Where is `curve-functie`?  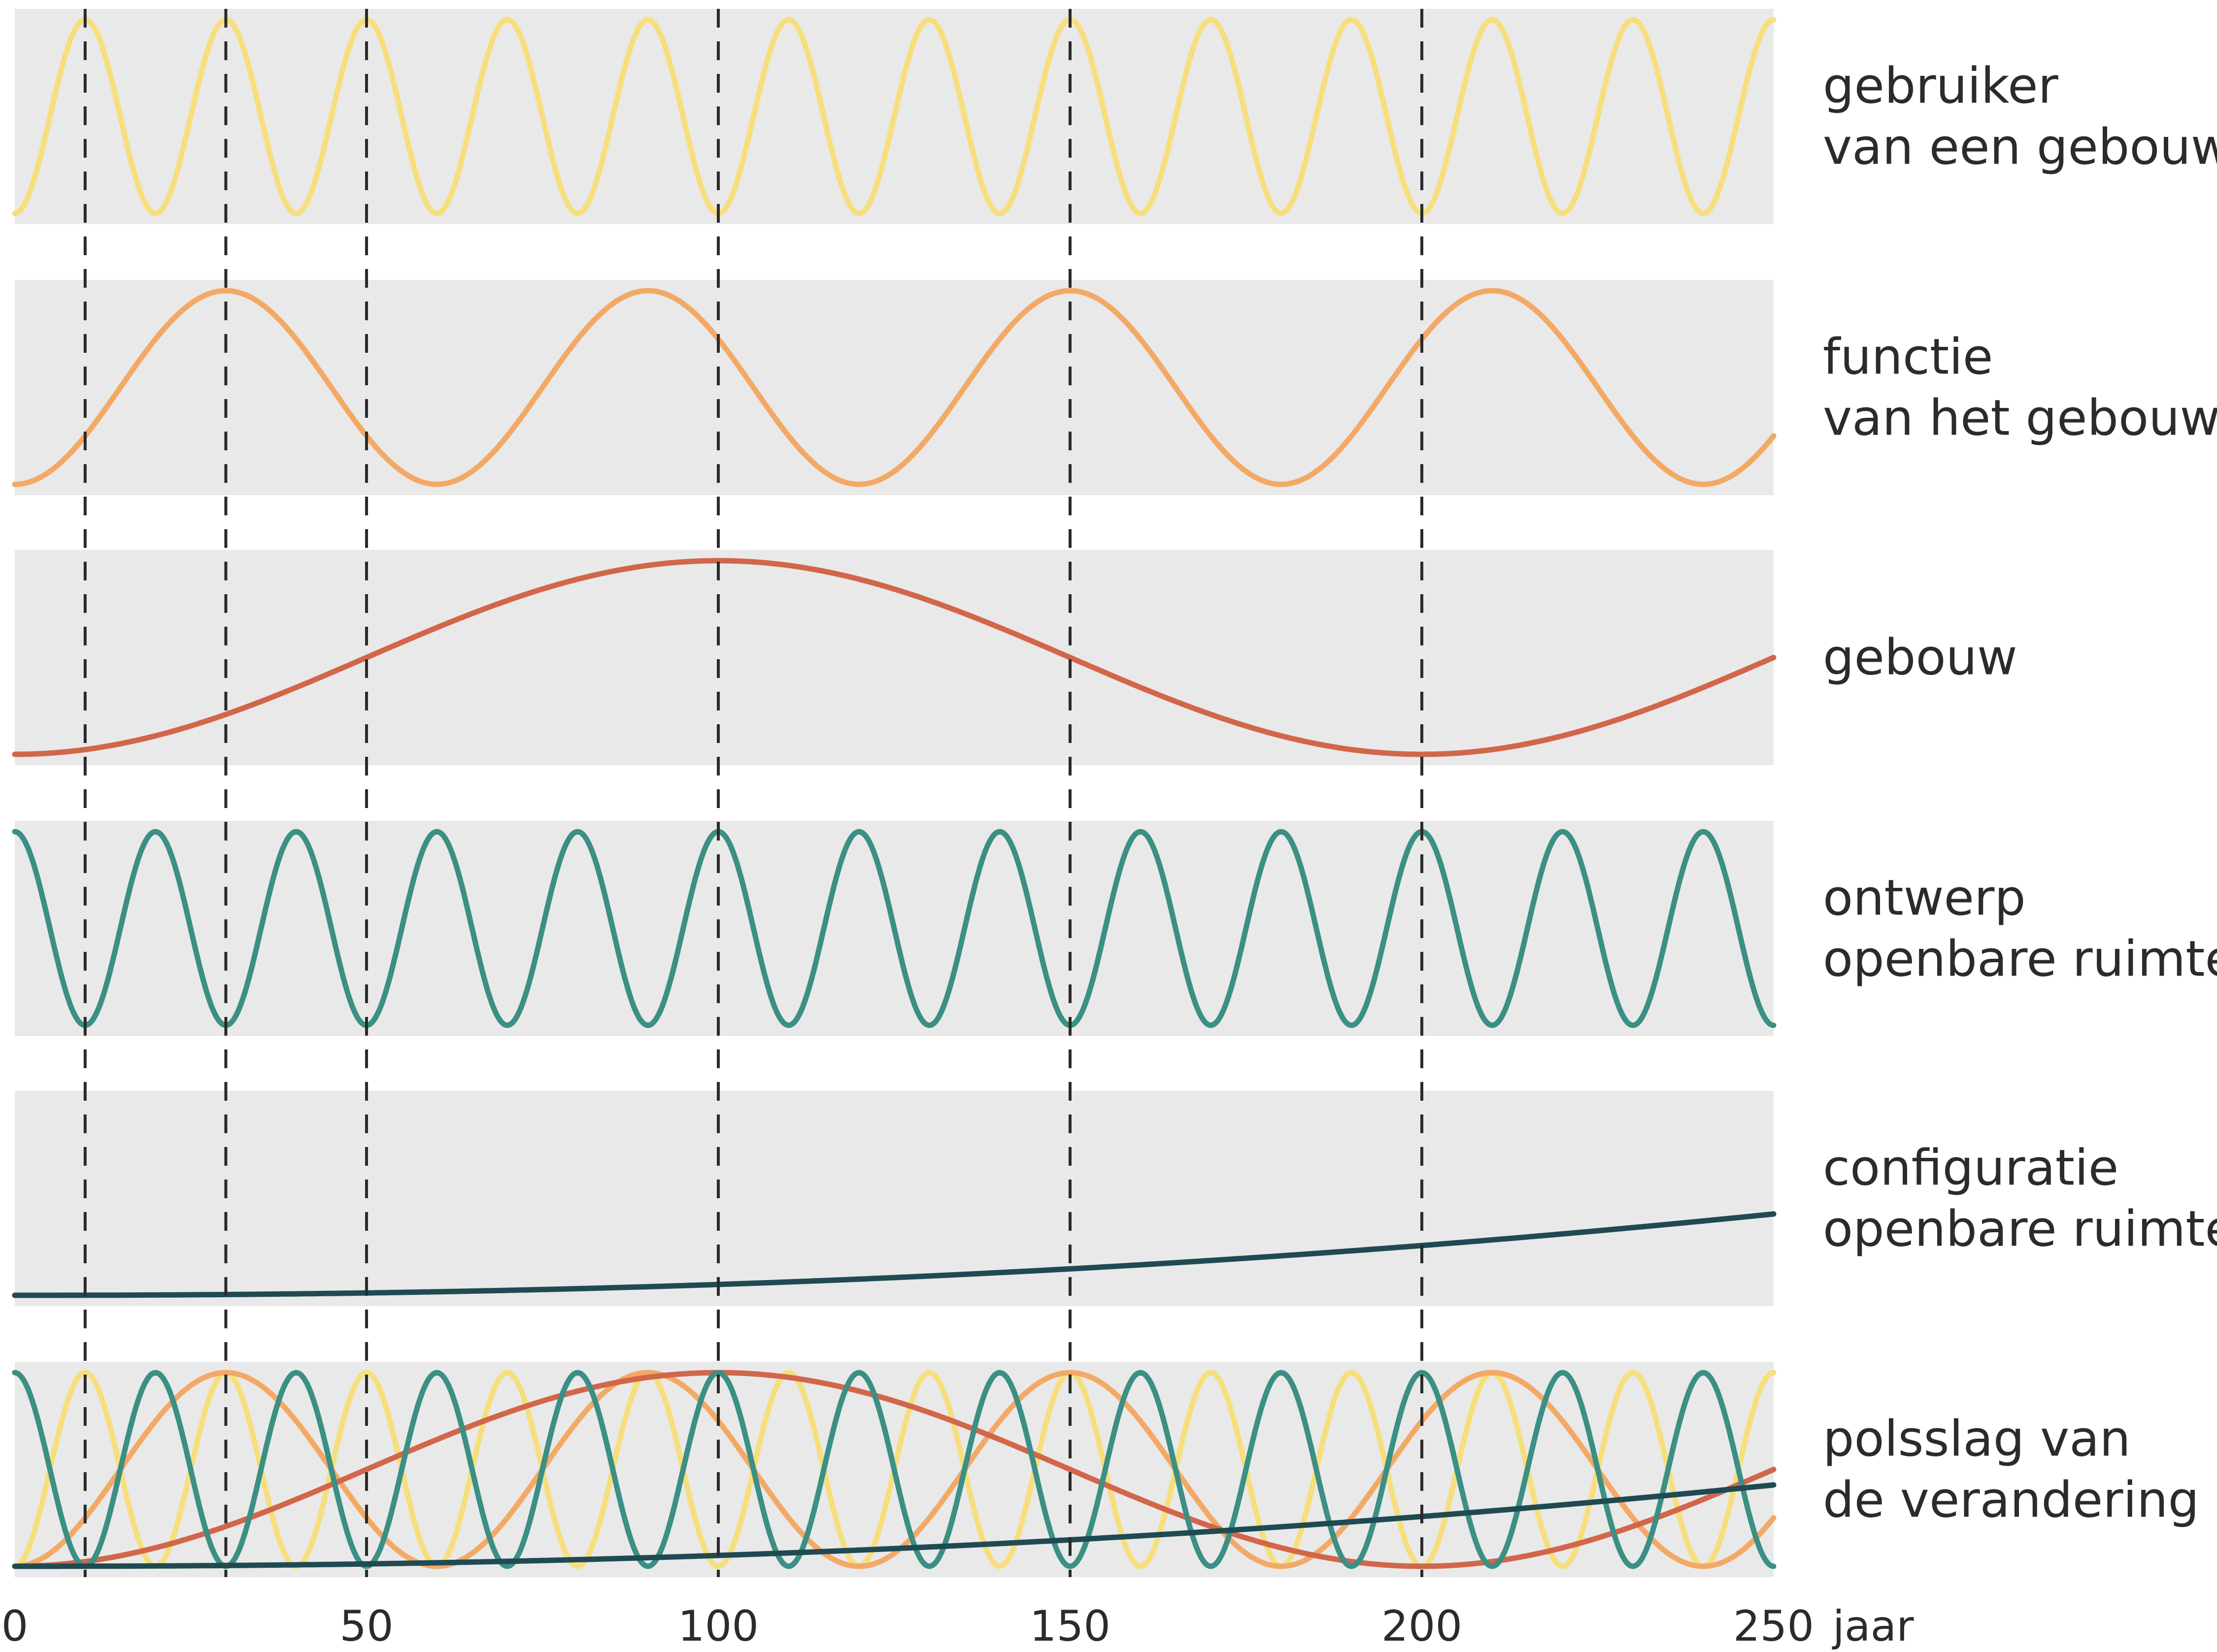
curve-functie is located at coordinates (895, 388).